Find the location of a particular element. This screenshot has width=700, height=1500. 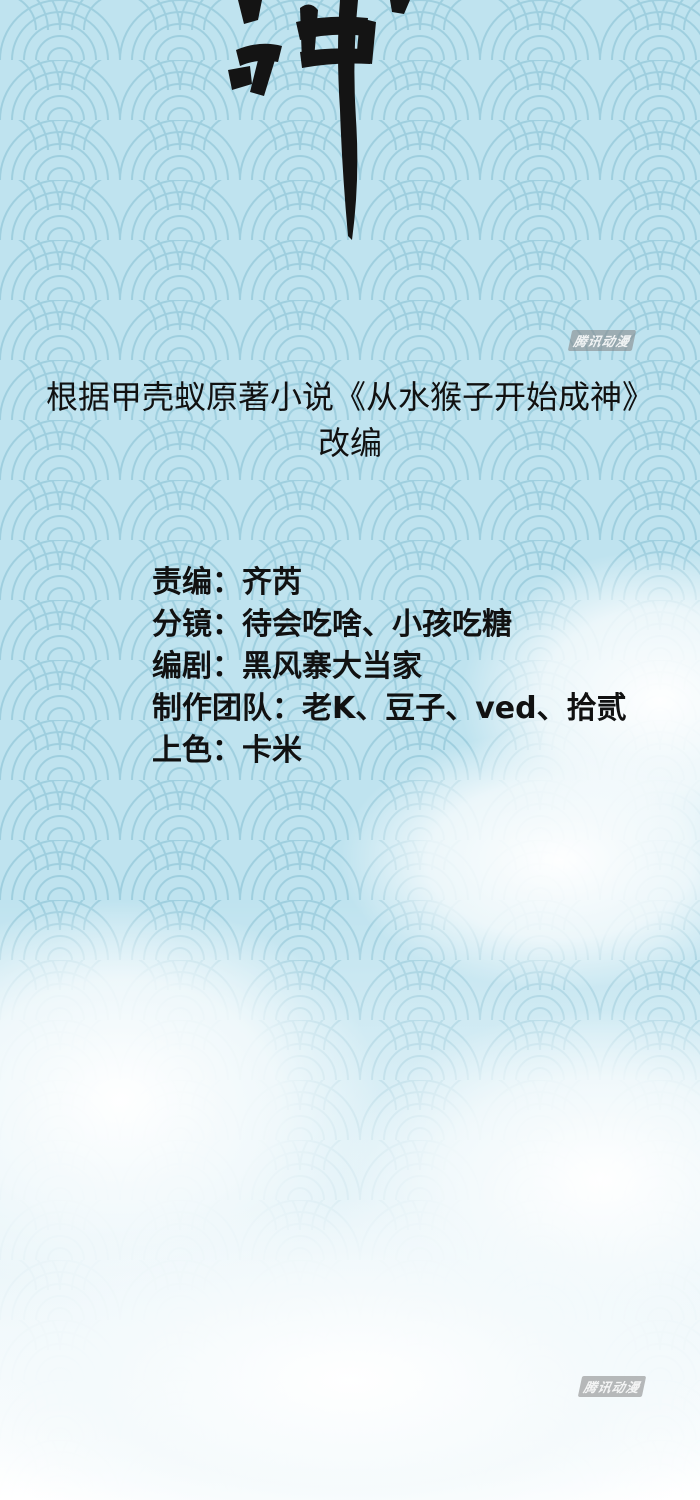

credit-names: 卡米 is located at coordinates (272, 750).